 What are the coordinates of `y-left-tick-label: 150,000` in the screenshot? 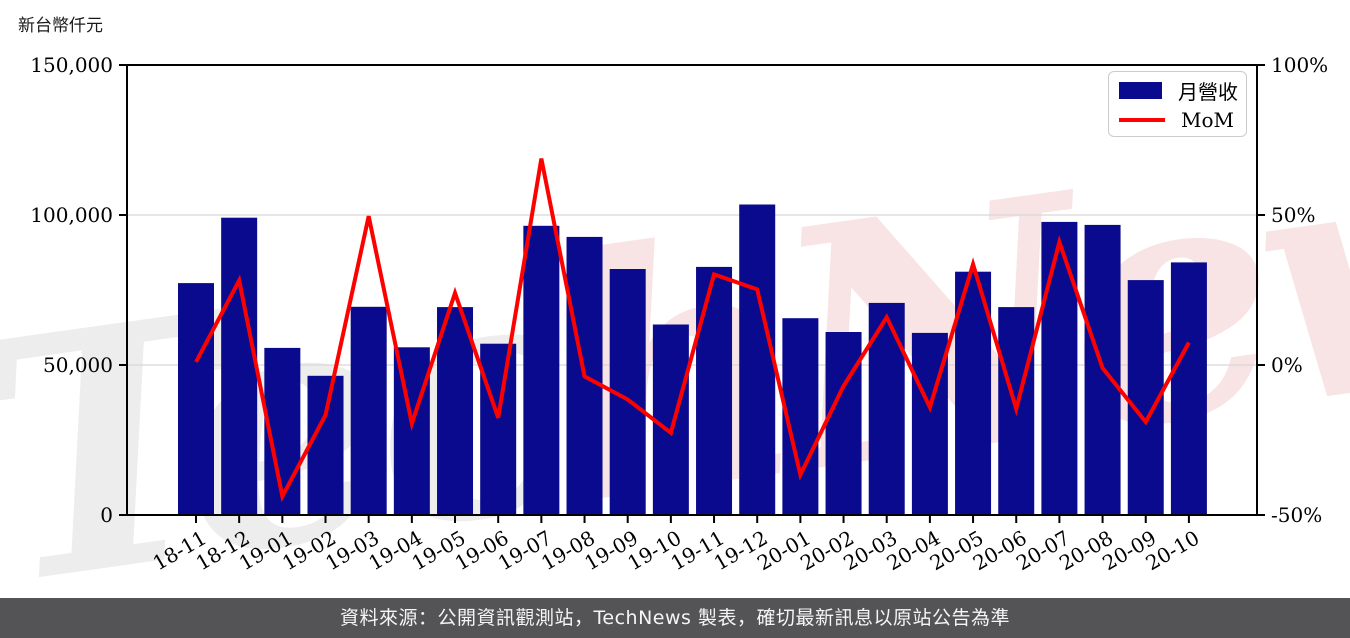 It's located at (71, 65).